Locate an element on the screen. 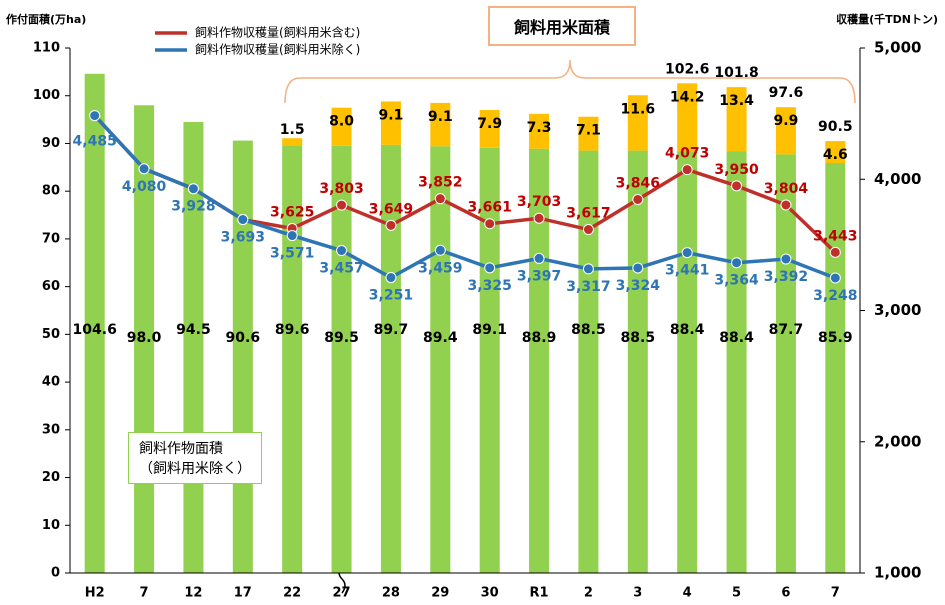 The width and height of the screenshot is (945, 605). bar-label: 8.0 is located at coordinates (341, 122).